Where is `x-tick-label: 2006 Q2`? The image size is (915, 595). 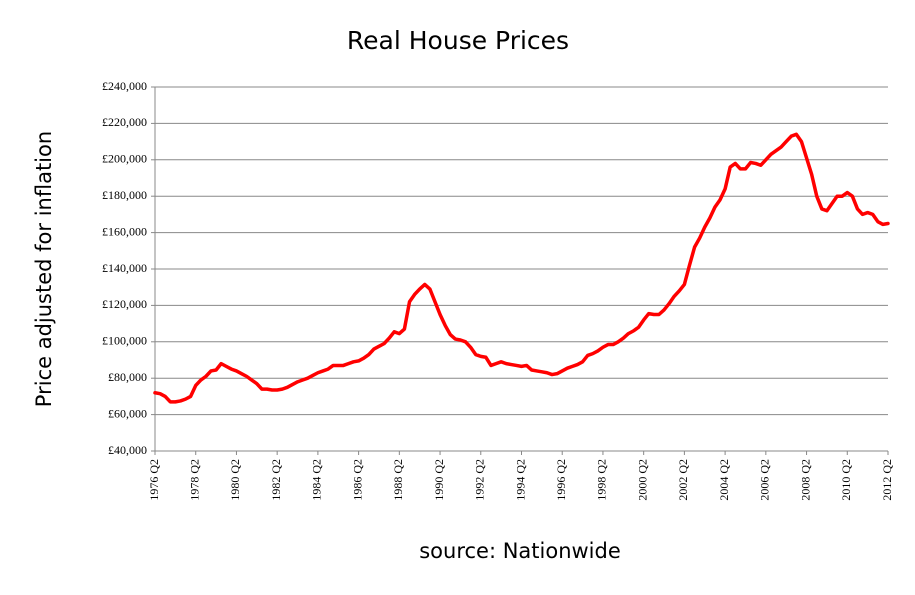 x-tick-label: 2006 Q2 is located at coordinates (765, 480).